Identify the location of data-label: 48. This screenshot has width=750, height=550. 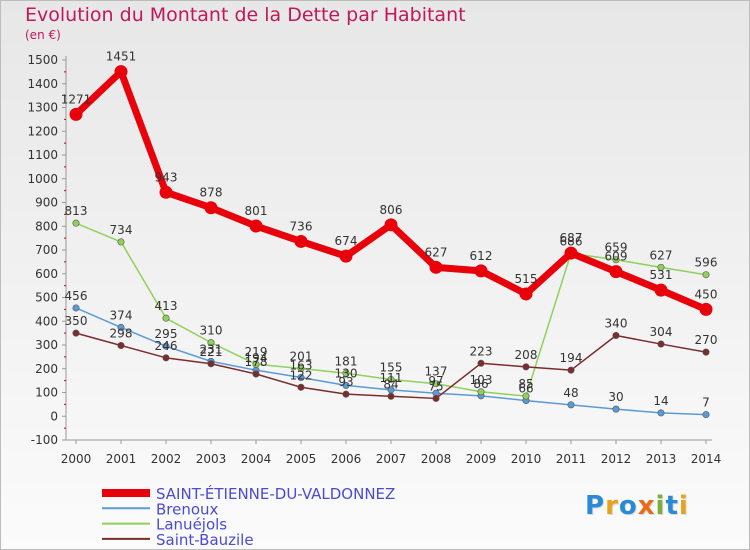
(570, 393).